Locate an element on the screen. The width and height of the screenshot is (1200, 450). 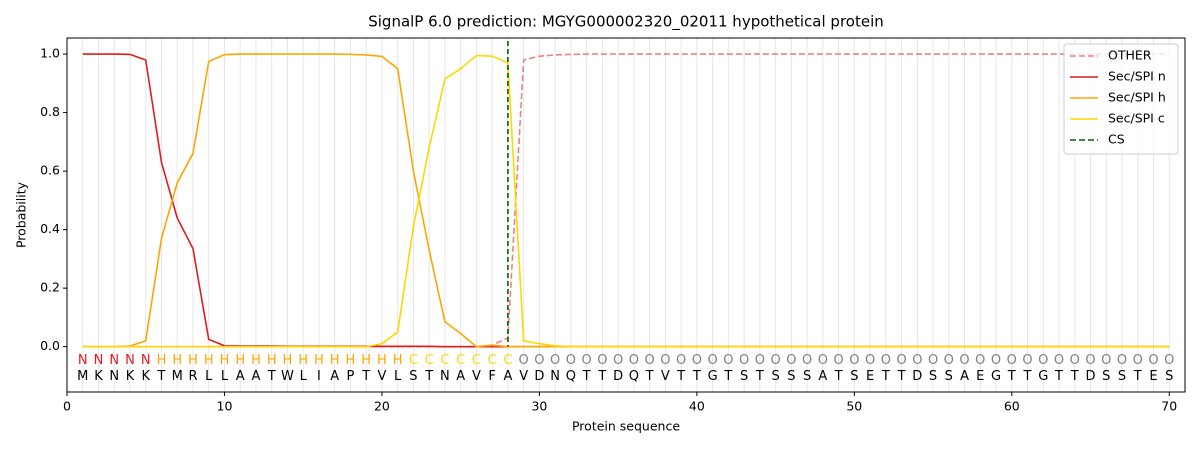
y-tick-label: 0.2 is located at coordinates (50, 287).